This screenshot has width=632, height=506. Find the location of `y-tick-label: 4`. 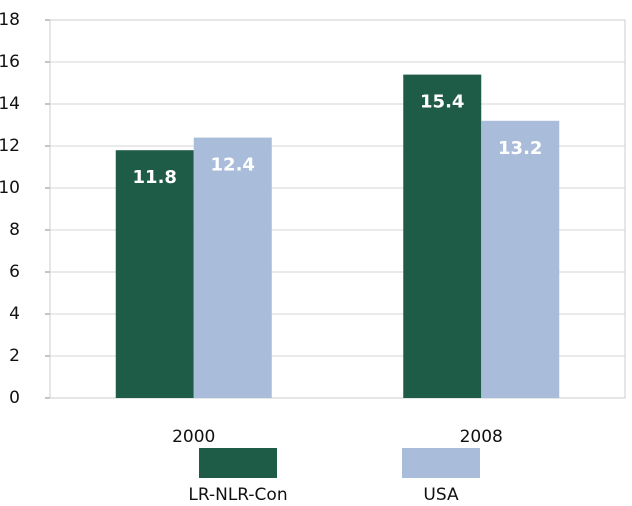

y-tick-label: 4 is located at coordinates (14, 314).